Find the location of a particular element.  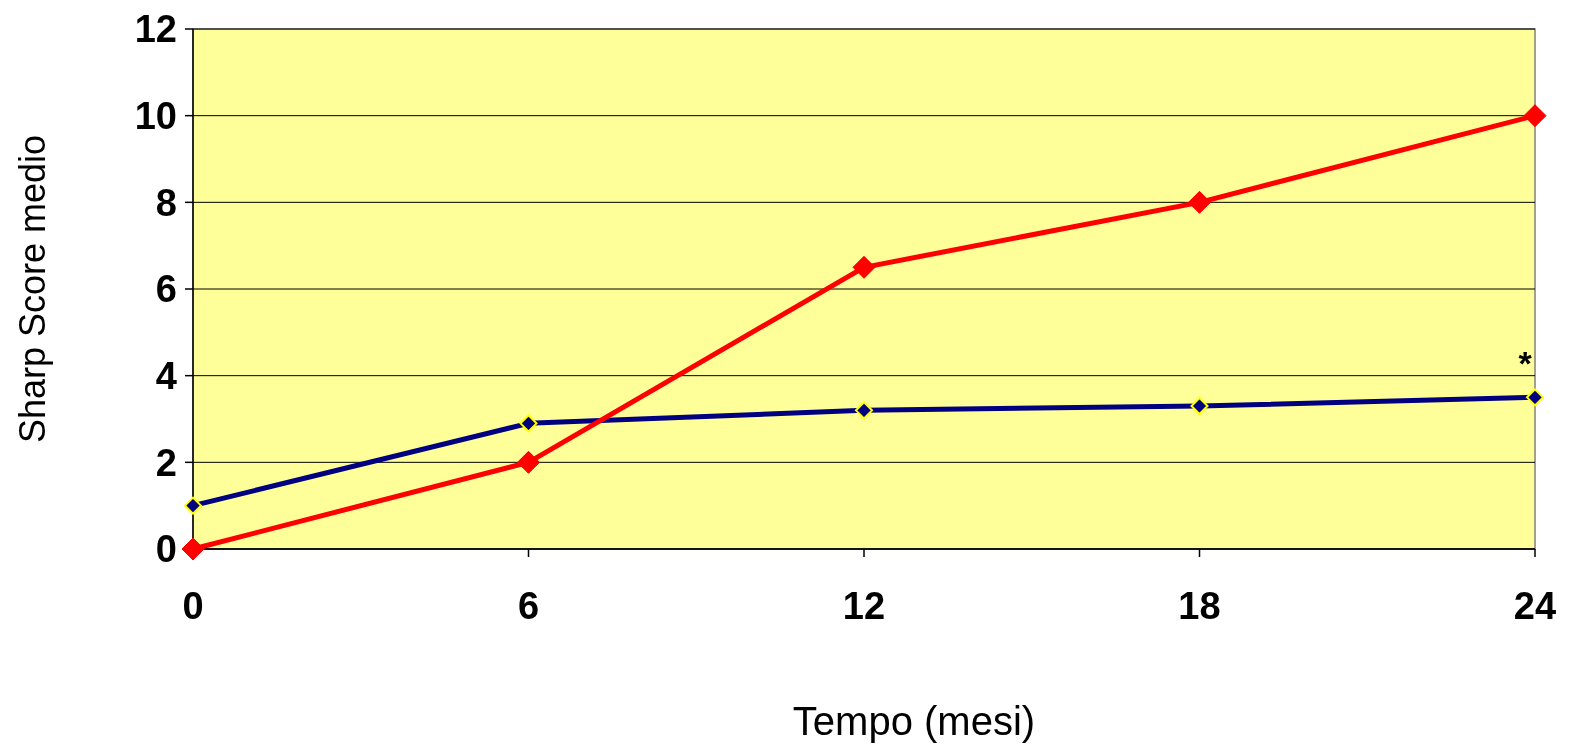

x-tick-label: 6 is located at coordinates (528, 606).